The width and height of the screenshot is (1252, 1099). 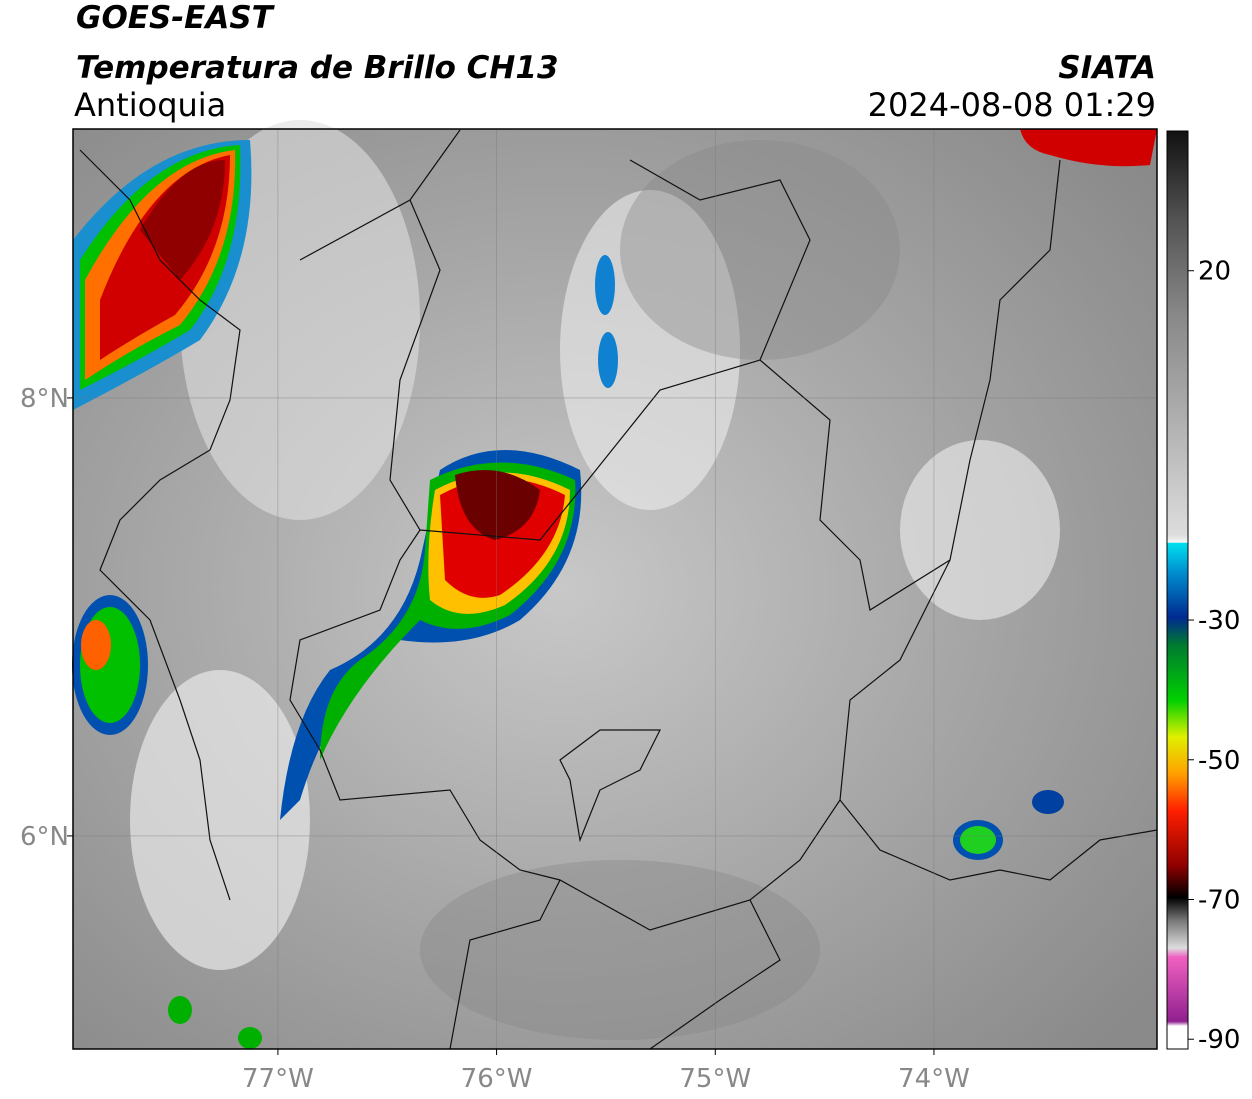 What do you see at coordinates (1214, 272) in the screenshot?
I see `colorbar-tick-label: 20` at bounding box center [1214, 272].